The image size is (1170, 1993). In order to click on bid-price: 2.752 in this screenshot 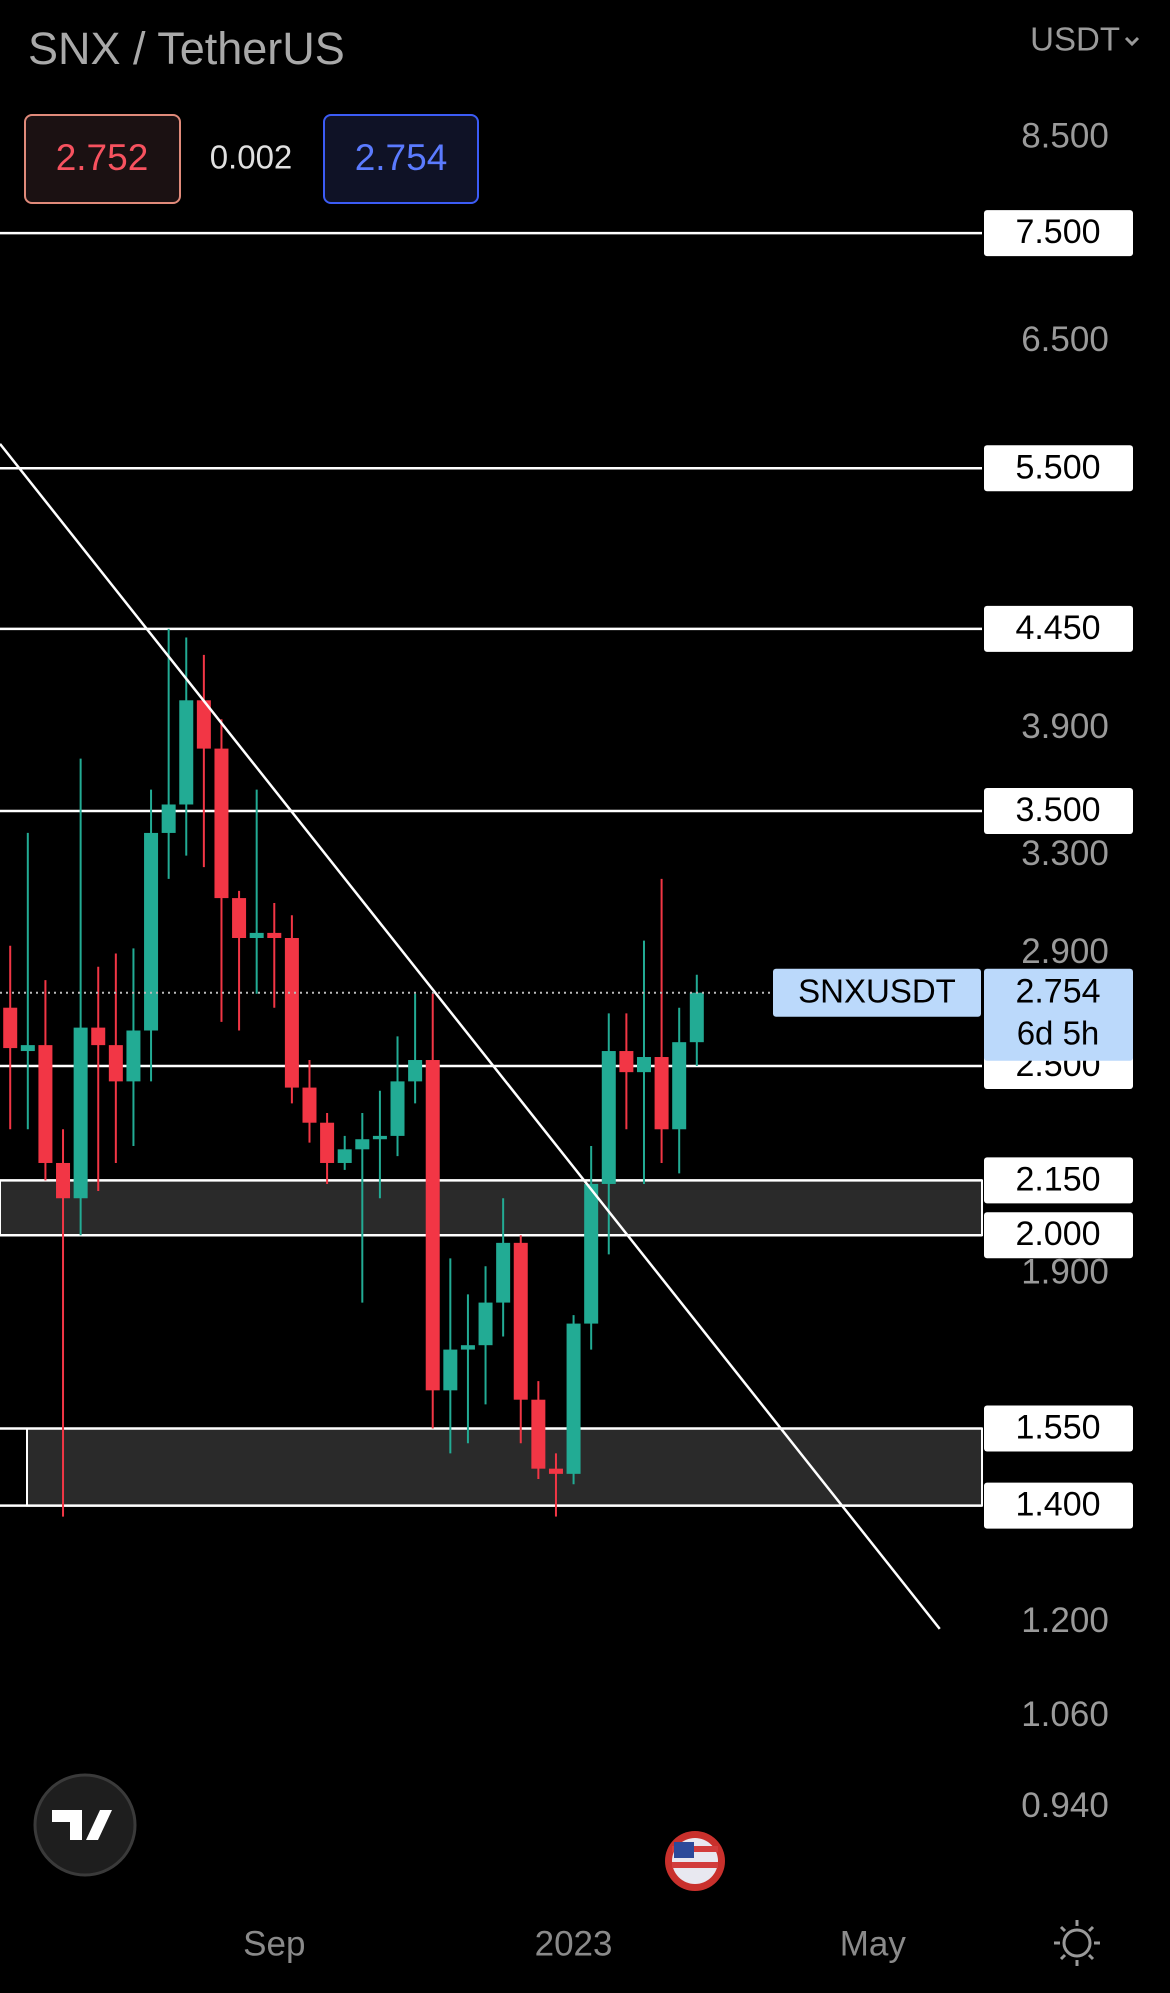, I will do `click(102, 157)`.